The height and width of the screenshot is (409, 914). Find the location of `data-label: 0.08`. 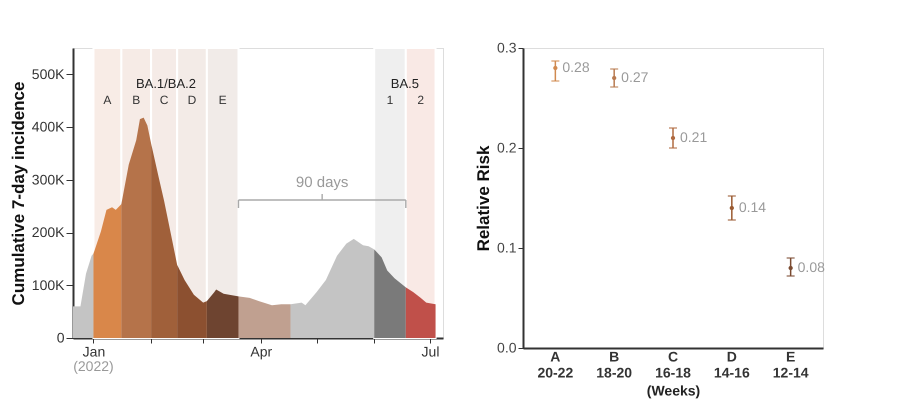

data-label: 0.08 is located at coordinates (812, 267).